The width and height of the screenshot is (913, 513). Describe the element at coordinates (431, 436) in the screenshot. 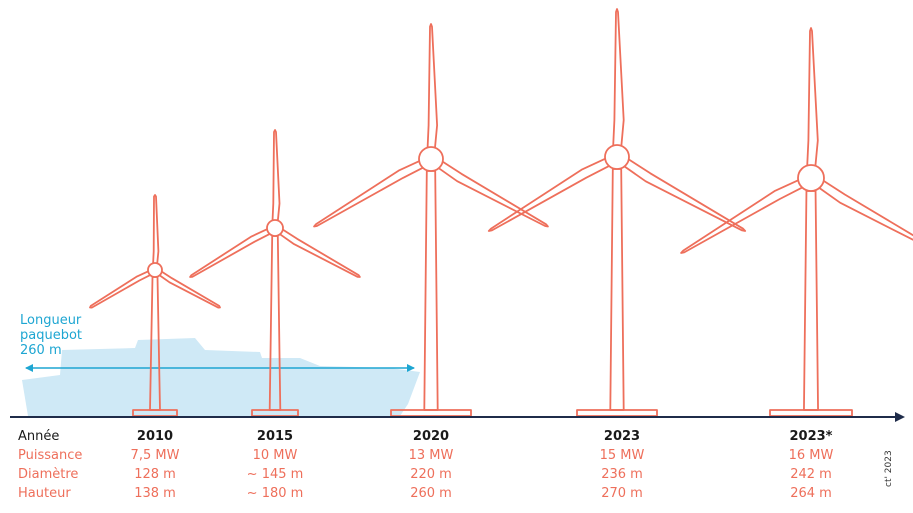

I see `turbine-year: 2020` at that location.